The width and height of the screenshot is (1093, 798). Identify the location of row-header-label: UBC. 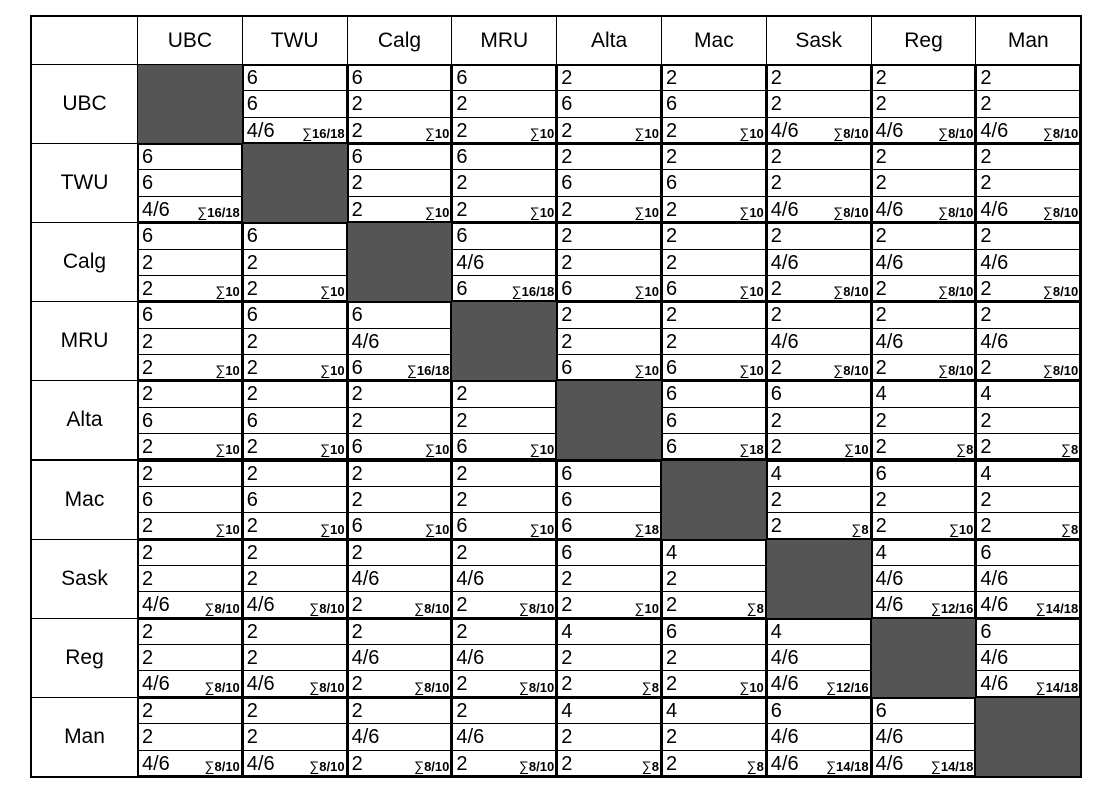
(84, 104).